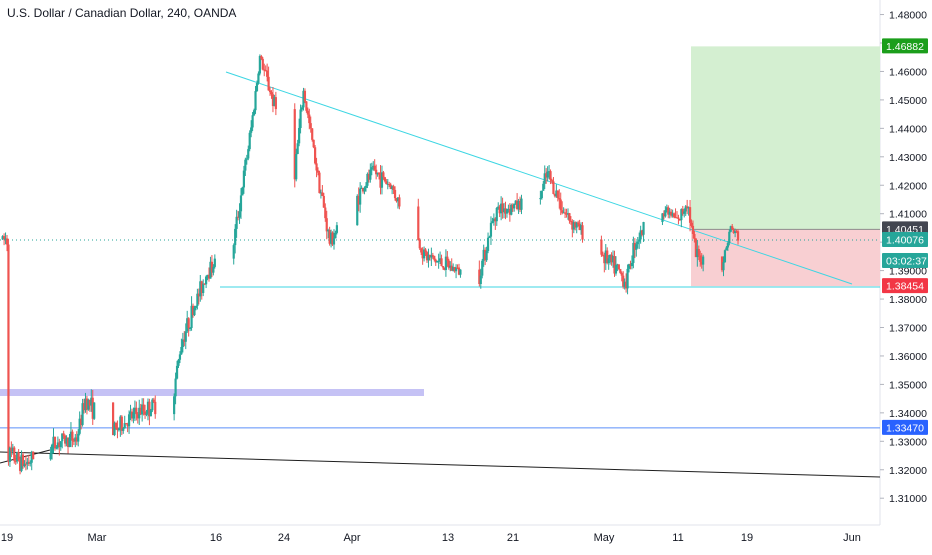 Image resolution: width=932 pixels, height=555 pixels. I want to click on y-tick-label-15: 1.33000, so click(908, 442).